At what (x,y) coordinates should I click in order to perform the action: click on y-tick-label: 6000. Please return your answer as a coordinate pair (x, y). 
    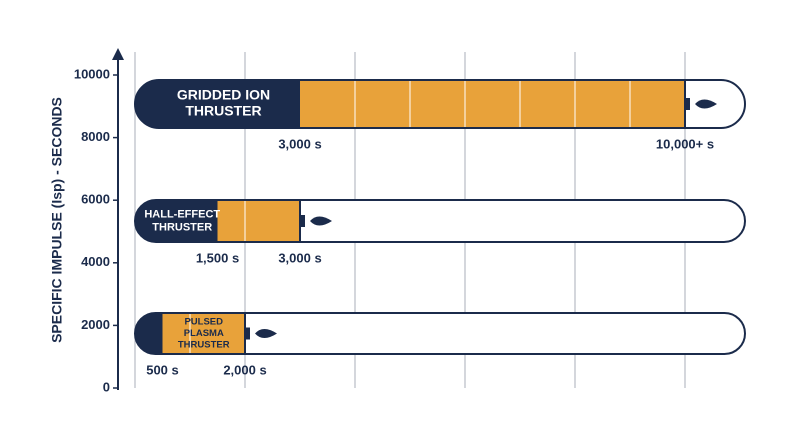
    Looking at the image, I should click on (95, 199).